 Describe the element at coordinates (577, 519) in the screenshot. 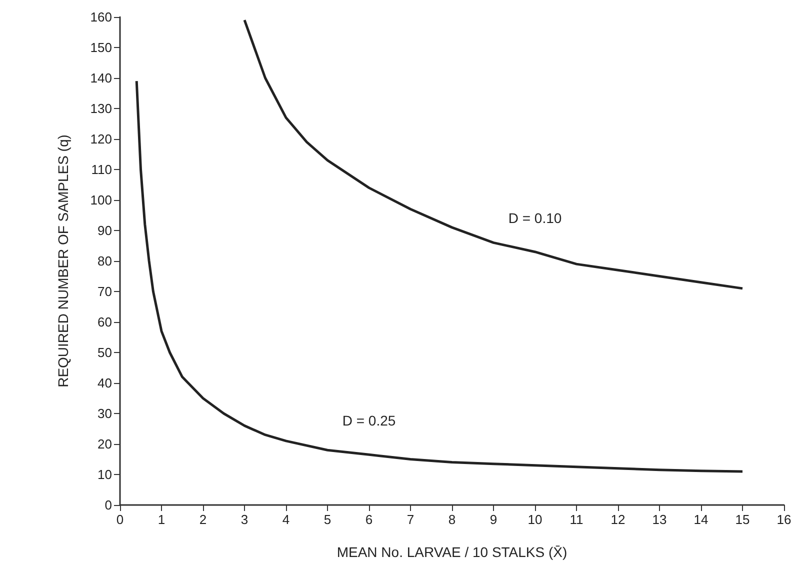

I see `x-tick-label: 11` at that location.